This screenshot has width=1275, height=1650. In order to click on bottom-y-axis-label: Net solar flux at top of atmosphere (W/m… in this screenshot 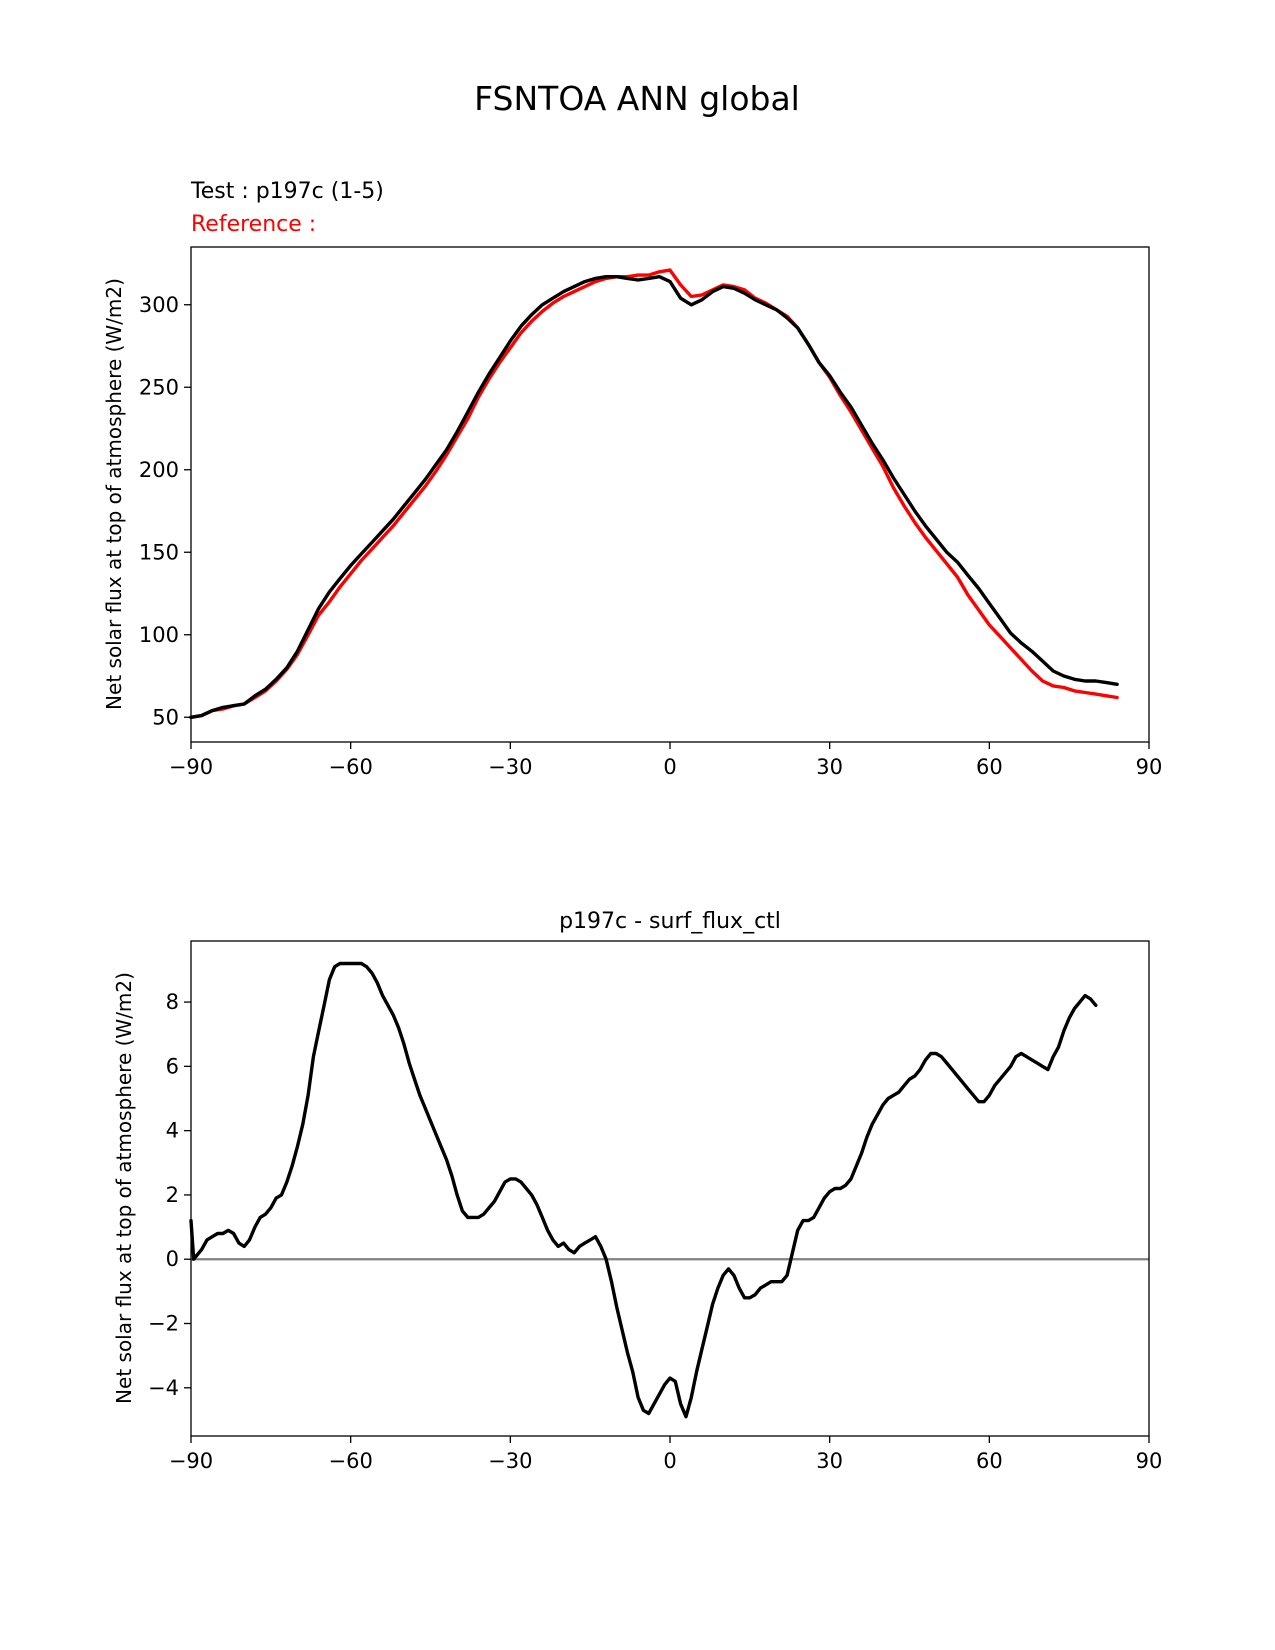, I will do `click(124, 1188)`.